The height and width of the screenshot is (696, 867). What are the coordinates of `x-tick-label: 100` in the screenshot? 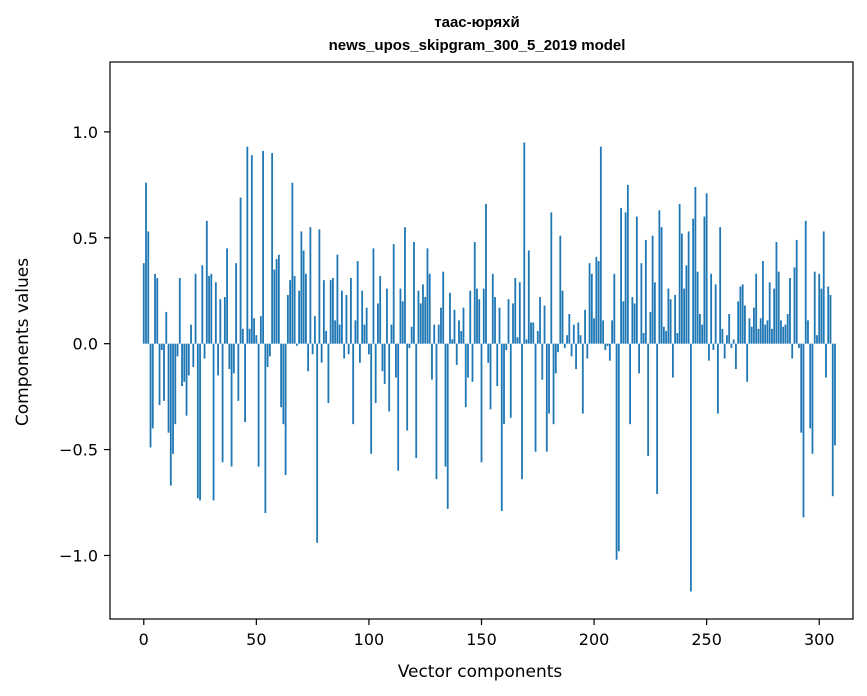 It's located at (369, 639).